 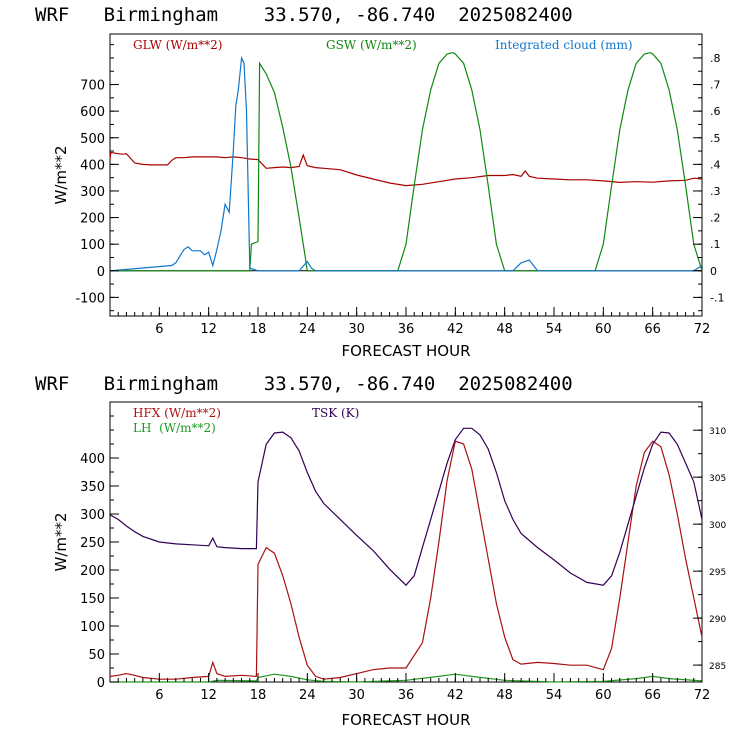 I want to click on chart1-right-ticks: -.1 0 .1 .2 .3 .4 .5 .6 .7 .8, so click(x=708, y=178).